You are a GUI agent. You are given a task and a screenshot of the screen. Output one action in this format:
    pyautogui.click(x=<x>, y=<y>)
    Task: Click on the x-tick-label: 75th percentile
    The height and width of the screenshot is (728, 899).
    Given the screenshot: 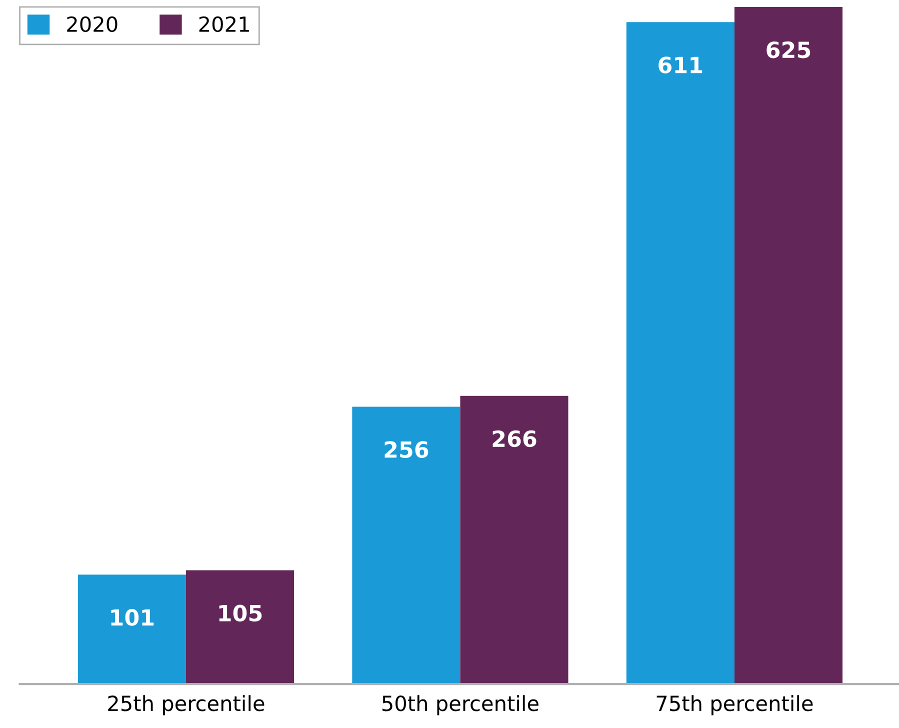 What is the action you would take?
    pyautogui.click(x=734, y=705)
    